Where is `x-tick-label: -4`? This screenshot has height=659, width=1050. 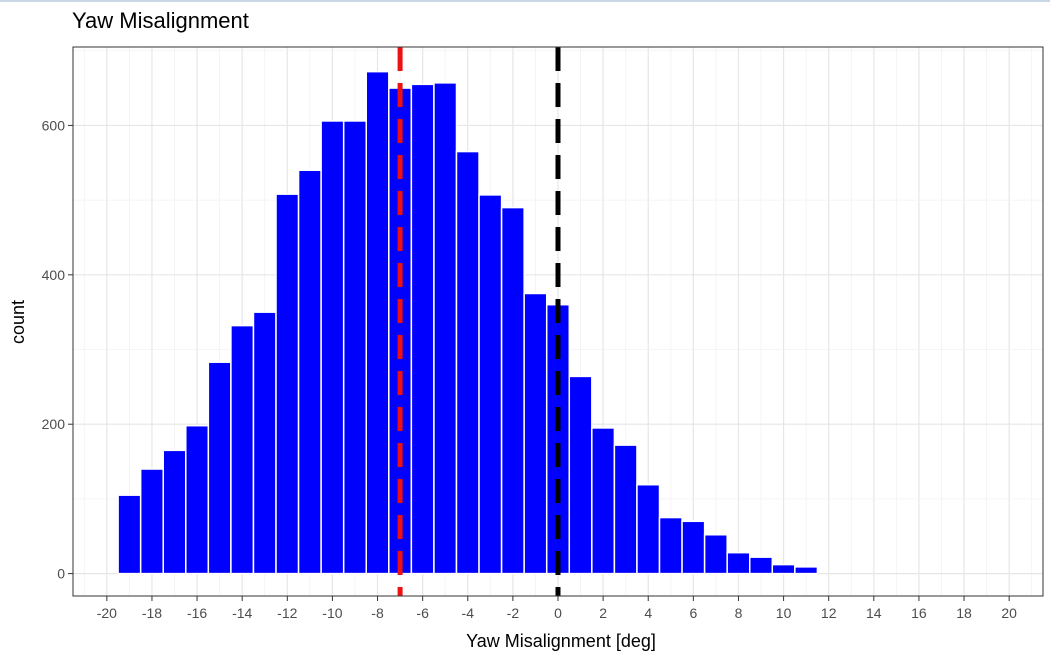
x-tick-label: -4 is located at coordinates (468, 613).